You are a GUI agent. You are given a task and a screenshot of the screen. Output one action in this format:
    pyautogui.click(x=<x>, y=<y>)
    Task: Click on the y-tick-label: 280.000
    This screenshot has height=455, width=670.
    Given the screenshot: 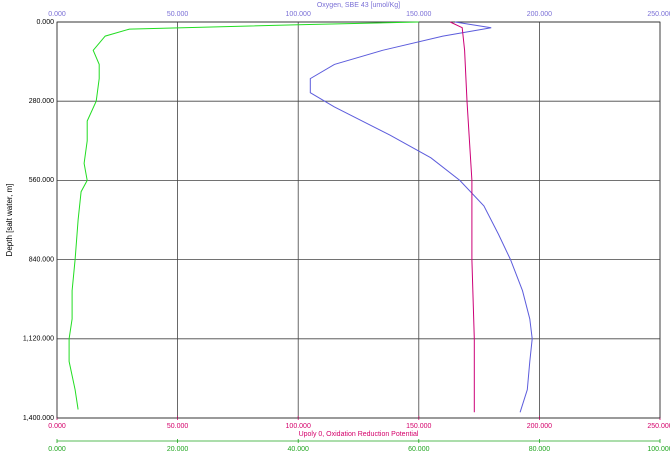 What is the action you would take?
    pyautogui.click(x=41, y=101)
    